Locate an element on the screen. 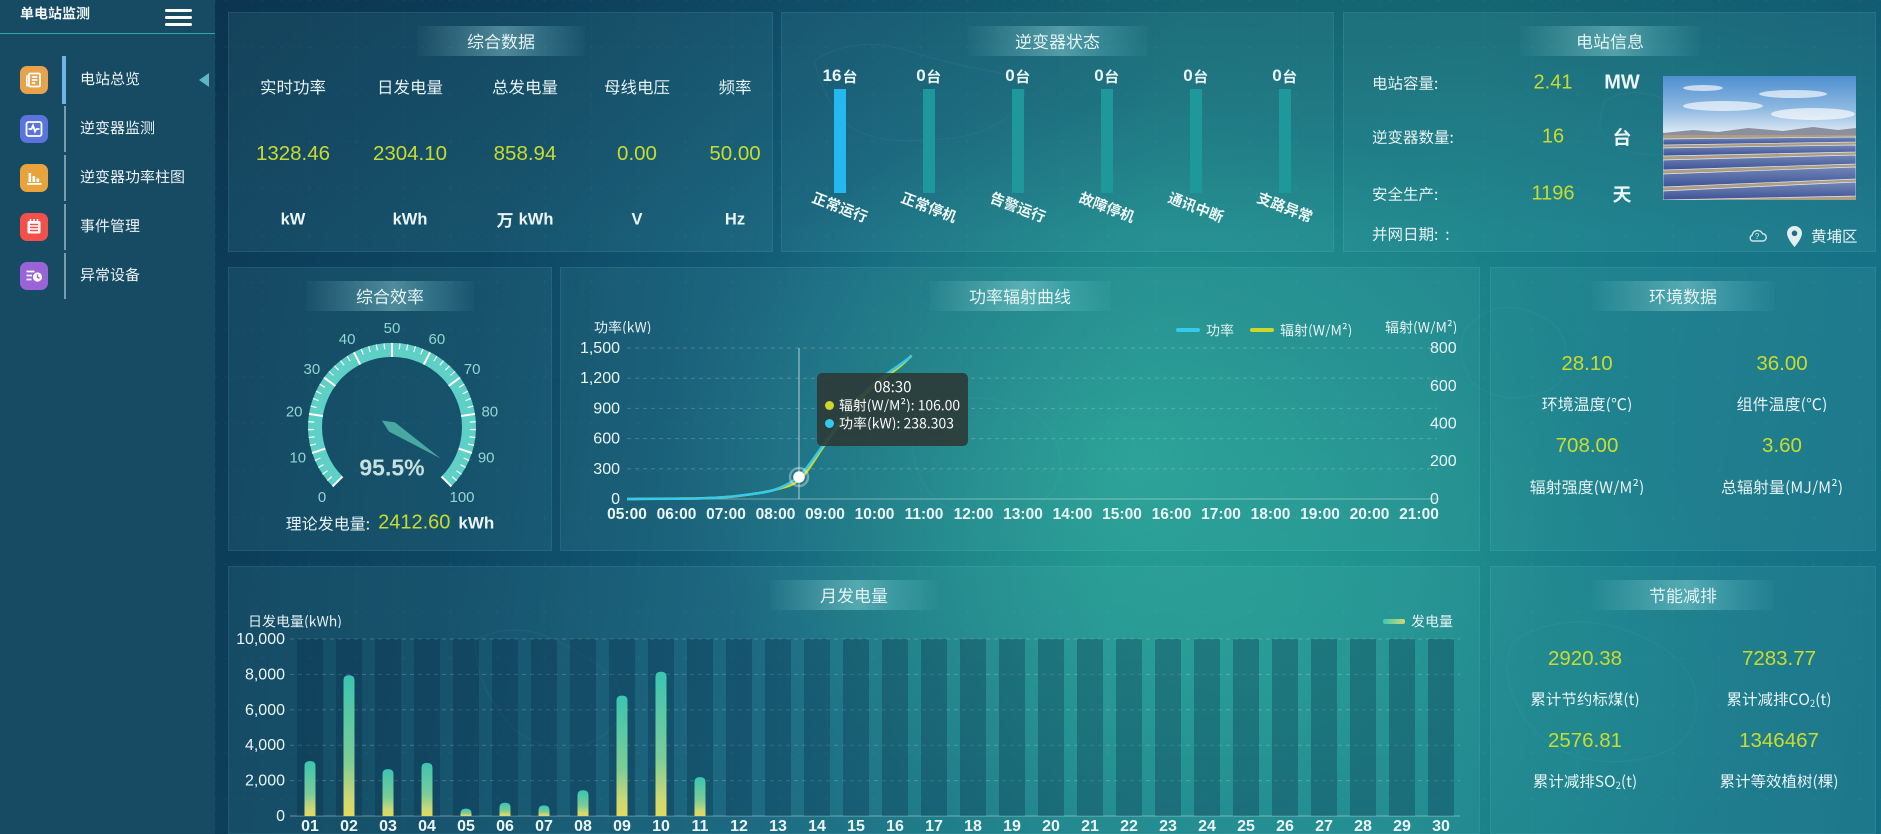 The image size is (1881, 834). svg-text: 05:00 is located at coordinates (627, 514).